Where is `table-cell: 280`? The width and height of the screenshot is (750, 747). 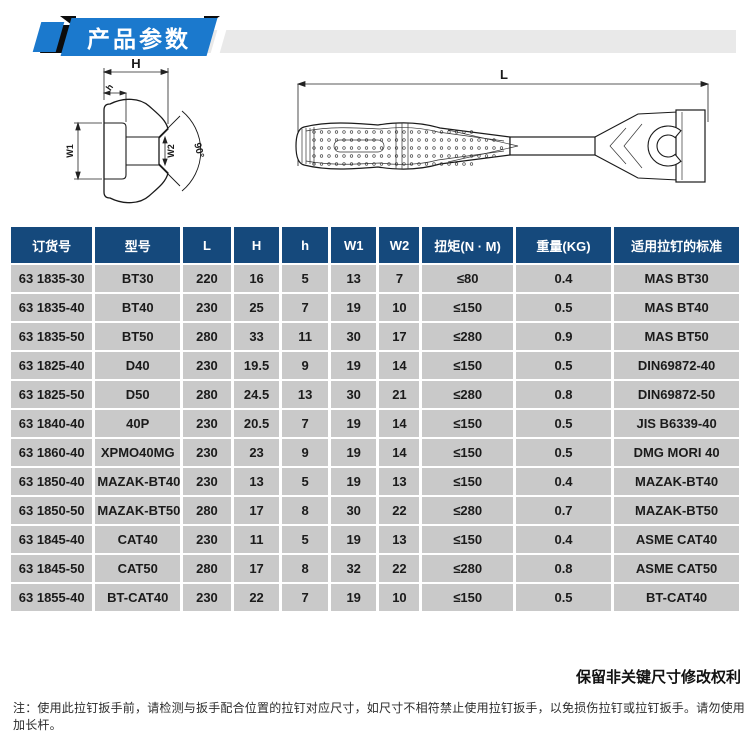 table-cell: 280 is located at coordinates (207, 394).